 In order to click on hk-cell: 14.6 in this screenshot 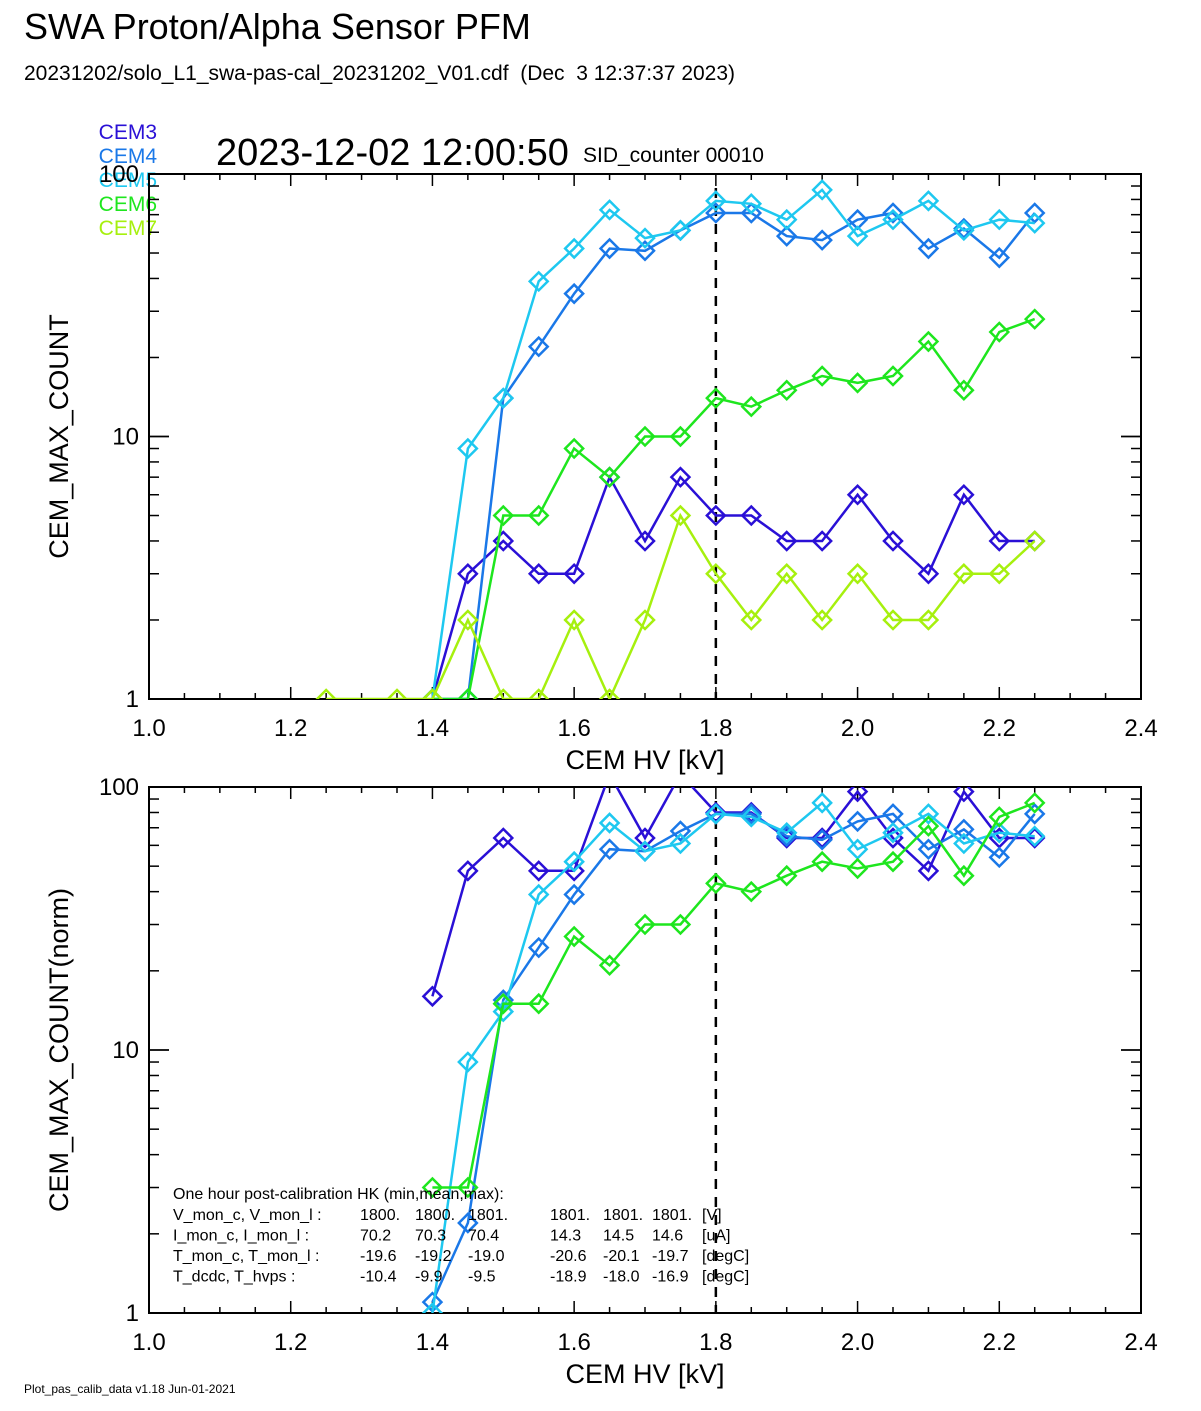, I will do `click(667, 1236)`.